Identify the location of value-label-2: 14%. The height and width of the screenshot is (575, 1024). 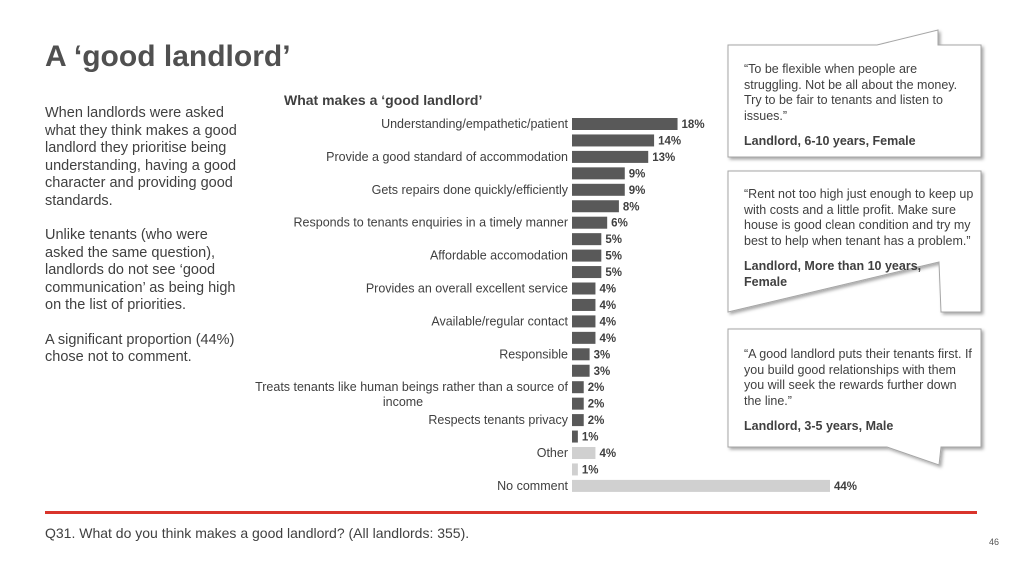
(669, 141).